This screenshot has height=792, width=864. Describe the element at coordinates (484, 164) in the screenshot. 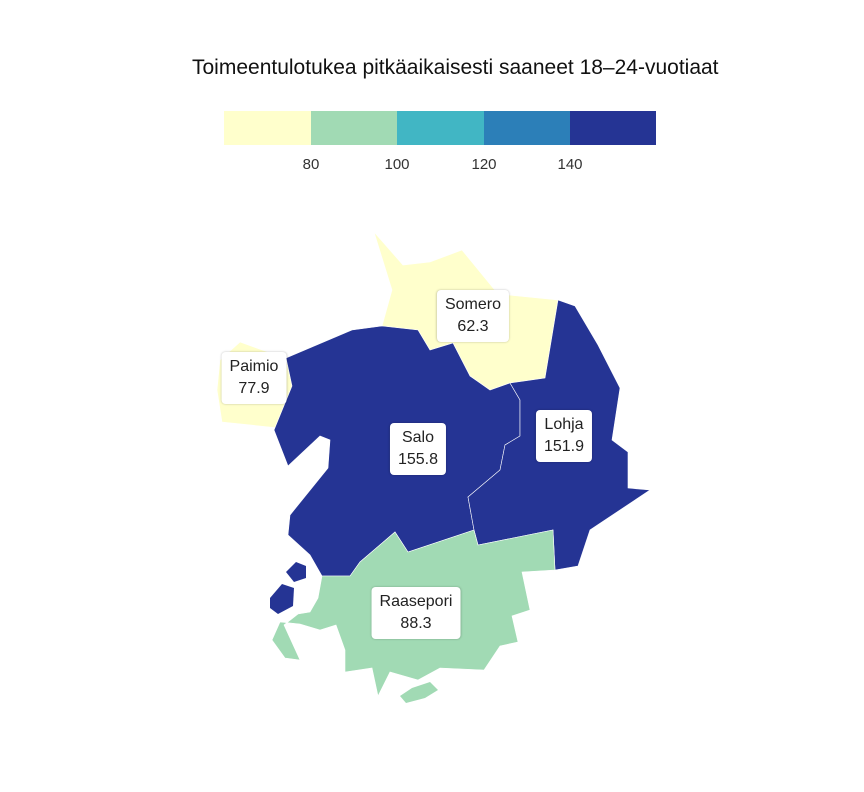

I see `legend-tick-120: 120` at that location.